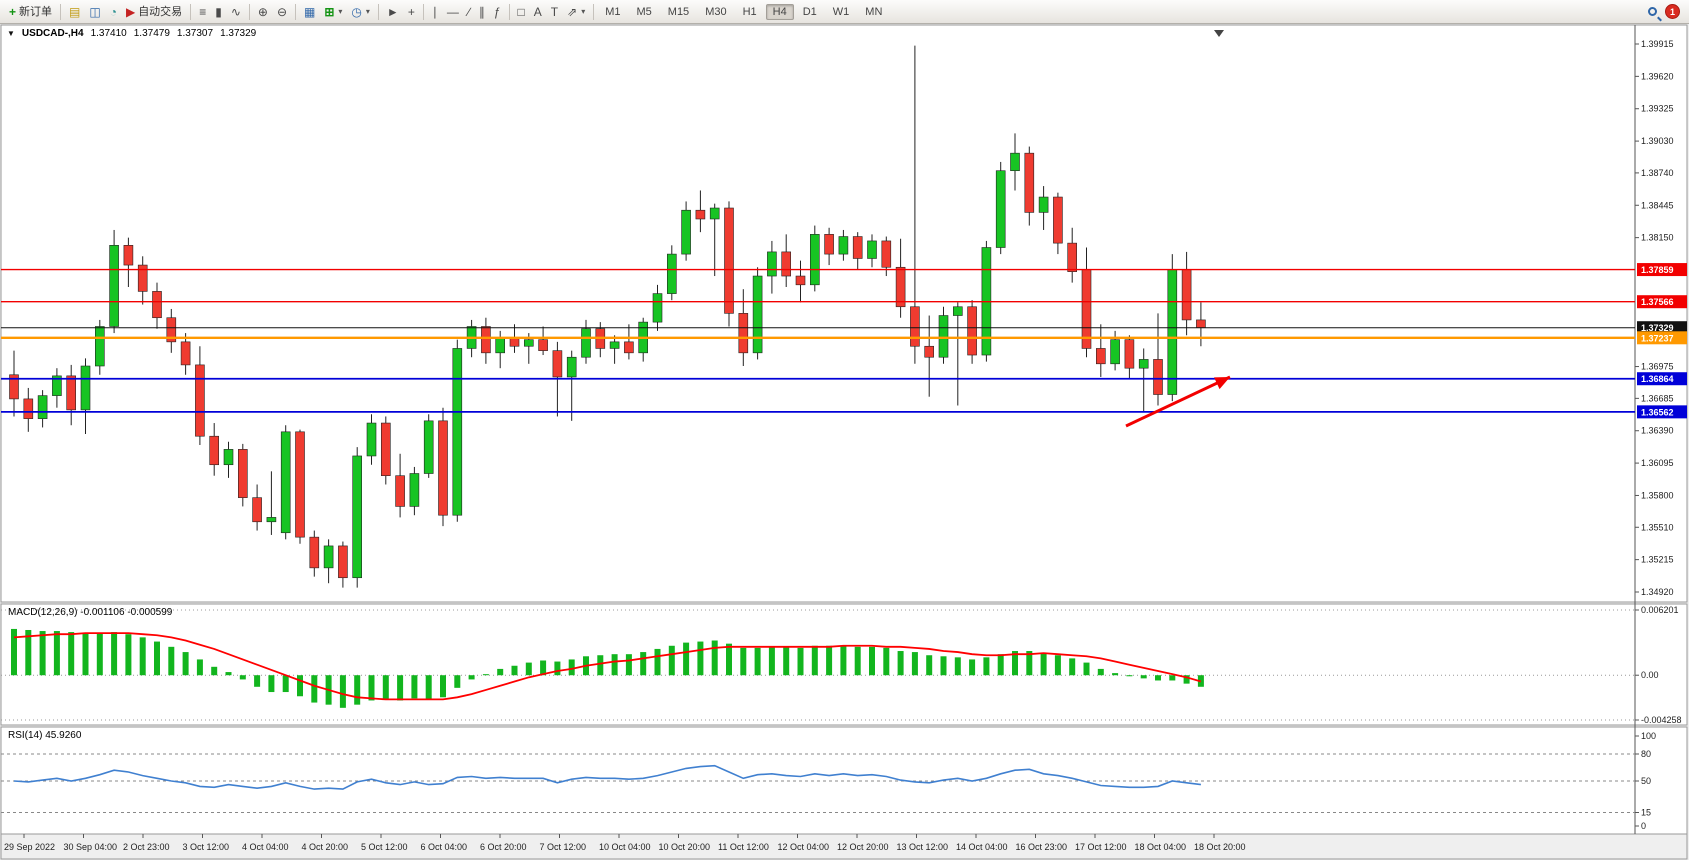  What do you see at coordinates (1178, 401) in the screenshot?
I see `trend-arrow-annotation` at bounding box center [1178, 401].